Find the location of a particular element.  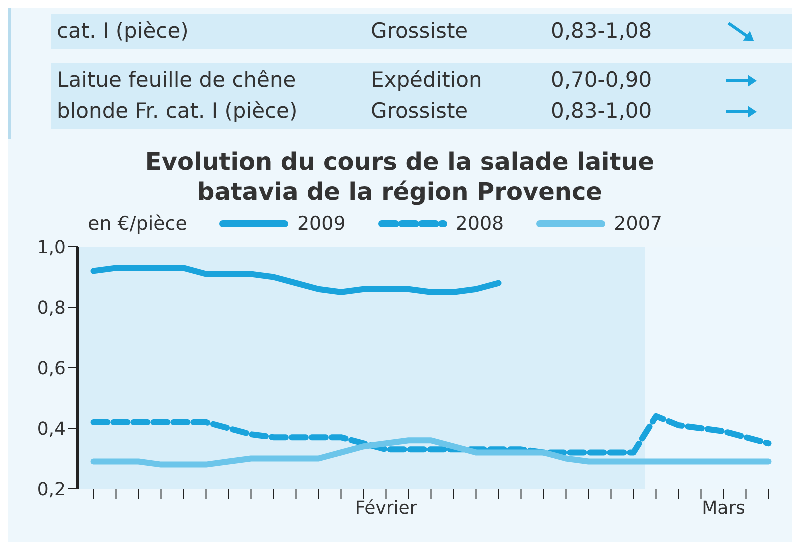

y-axis-title: en €/pièce is located at coordinates (138, 224).